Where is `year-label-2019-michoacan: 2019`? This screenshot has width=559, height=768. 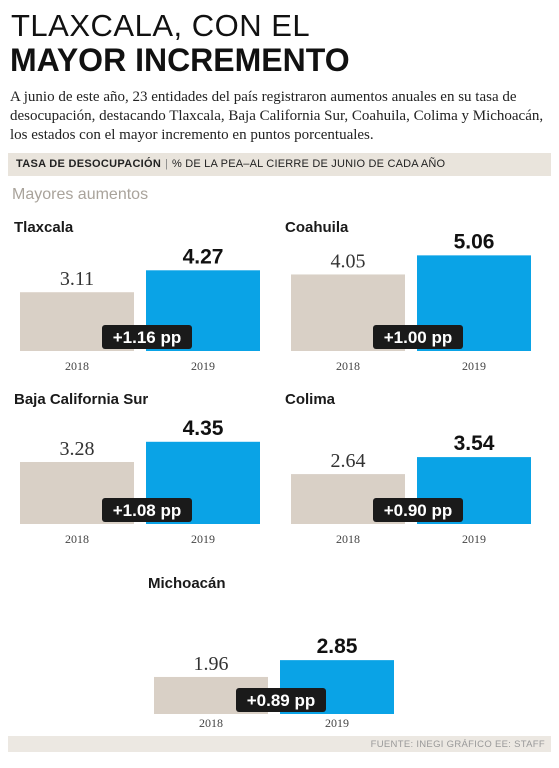
year-label-2019-michoacan: 2019 is located at coordinates (337, 723).